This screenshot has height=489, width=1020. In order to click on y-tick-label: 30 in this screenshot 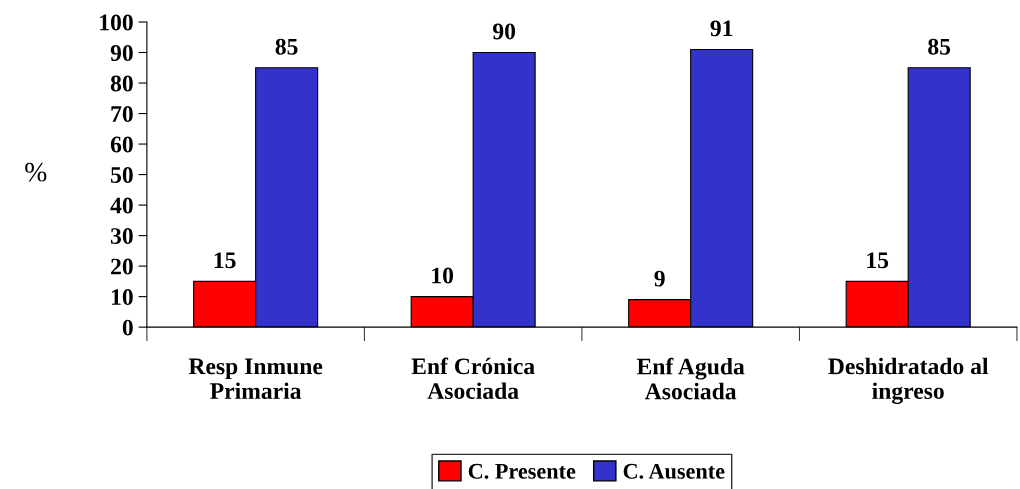, I will do `click(121, 236)`.